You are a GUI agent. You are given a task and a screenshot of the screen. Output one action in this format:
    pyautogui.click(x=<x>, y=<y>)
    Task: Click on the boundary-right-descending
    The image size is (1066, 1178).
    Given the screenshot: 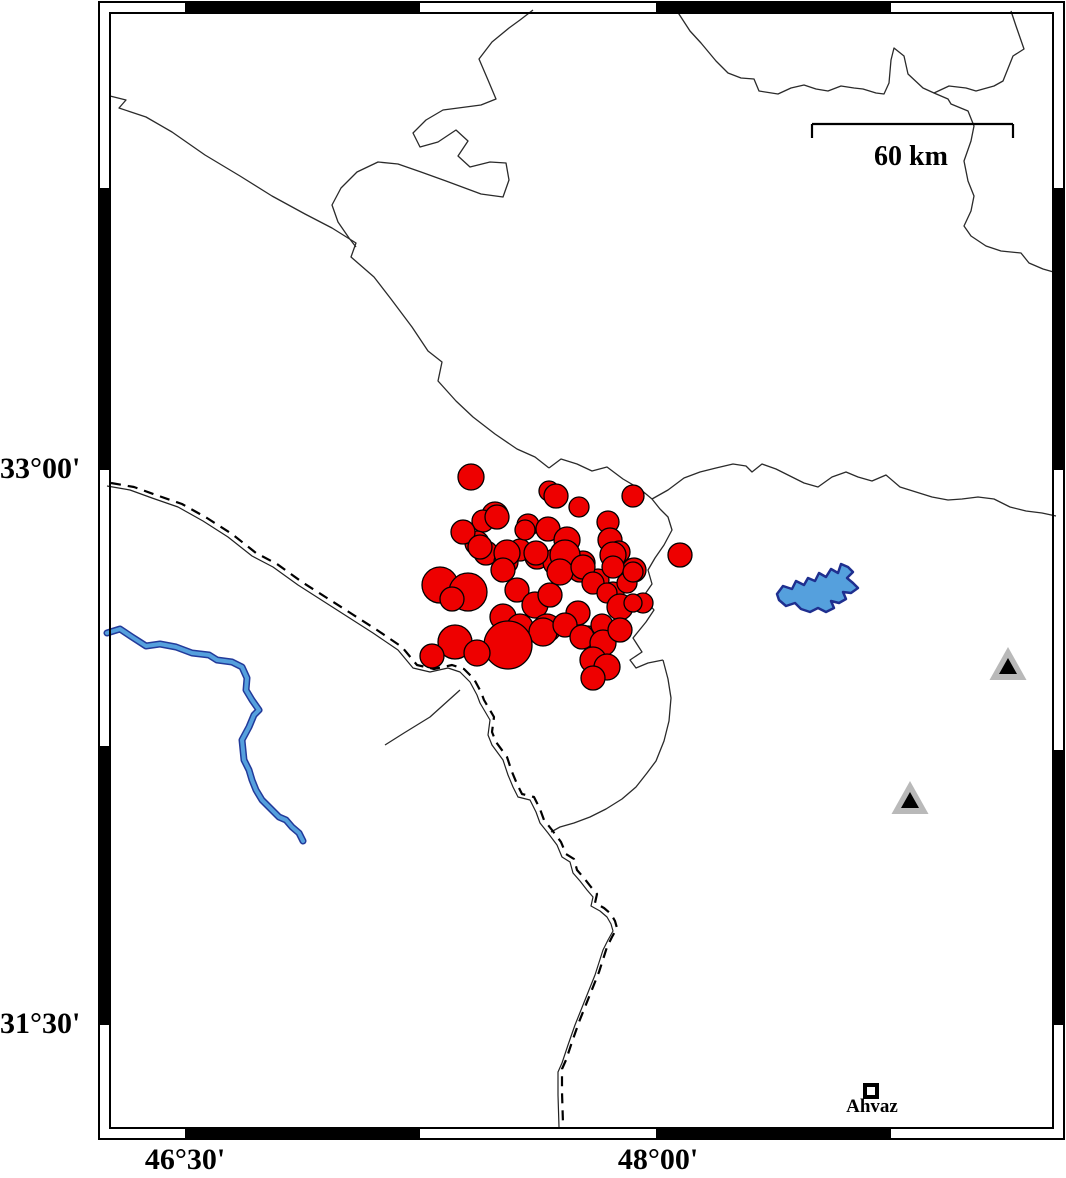 What is the action you would take?
    pyautogui.click(x=995, y=183)
    